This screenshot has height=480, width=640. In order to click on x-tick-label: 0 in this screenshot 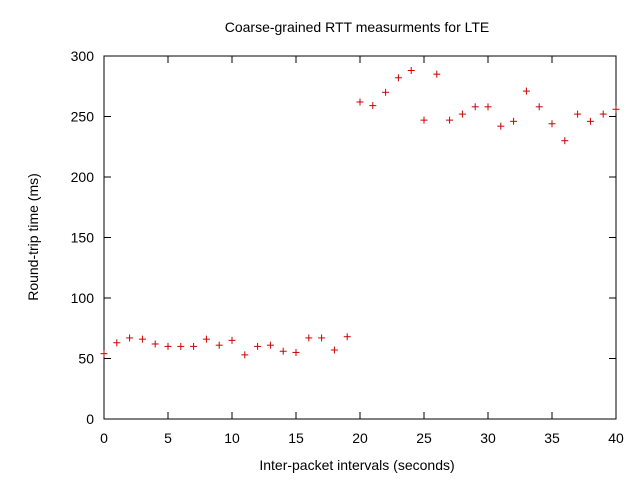, I will do `click(104, 438)`.